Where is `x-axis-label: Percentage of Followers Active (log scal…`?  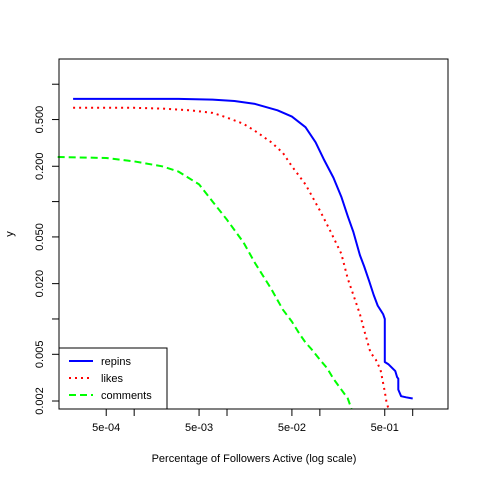
x-axis-label: Percentage of Followers Active (log scal… is located at coordinates (254, 459).